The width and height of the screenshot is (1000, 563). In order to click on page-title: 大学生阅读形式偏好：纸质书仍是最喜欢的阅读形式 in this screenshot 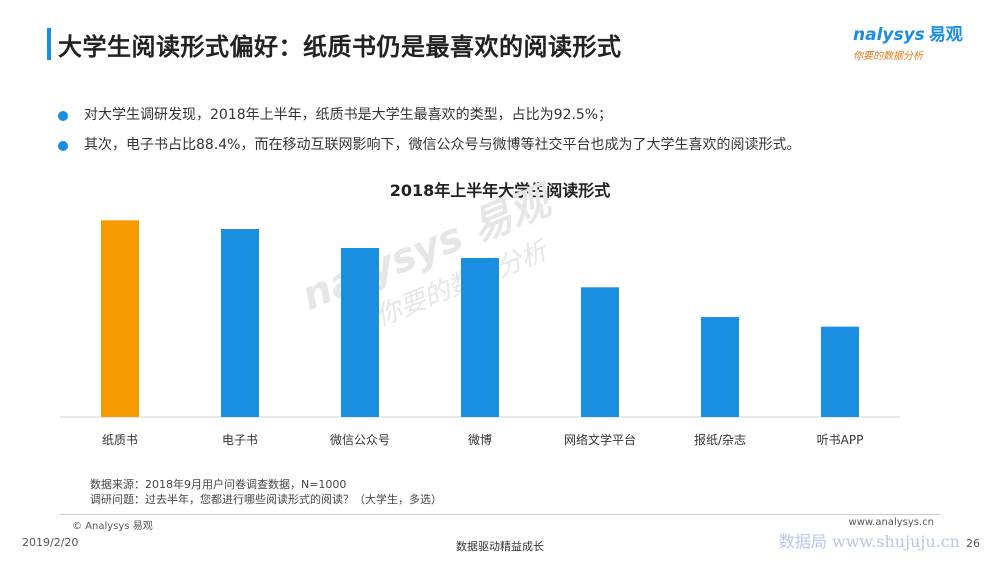, I will do `click(340, 47)`.